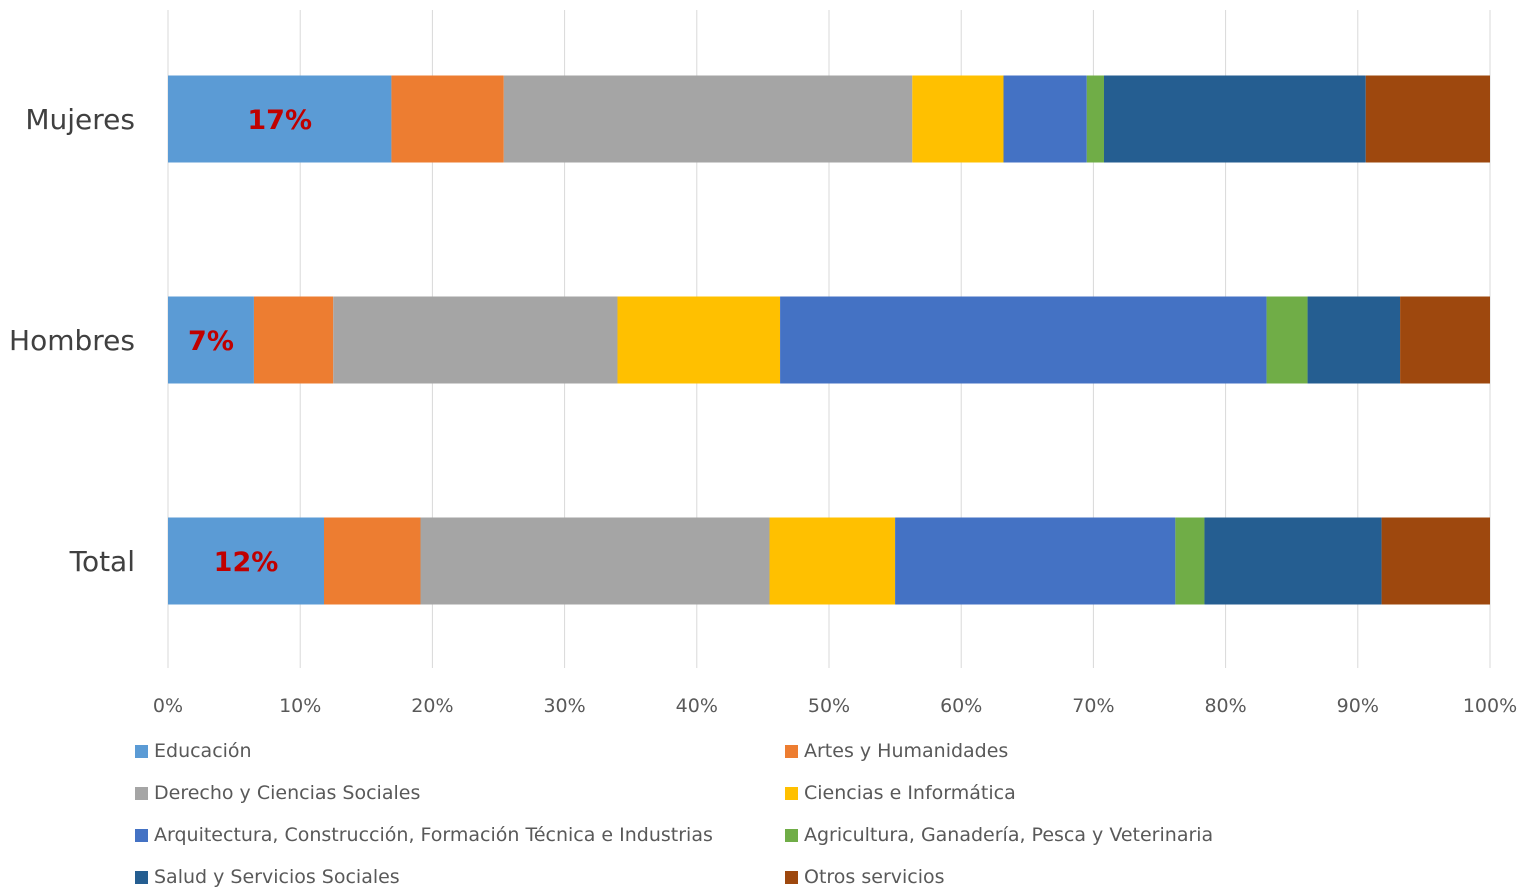  What do you see at coordinates (300, 706) in the screenshot?
I see `x-tick-label: 10%` at bounding box center [300, 706].